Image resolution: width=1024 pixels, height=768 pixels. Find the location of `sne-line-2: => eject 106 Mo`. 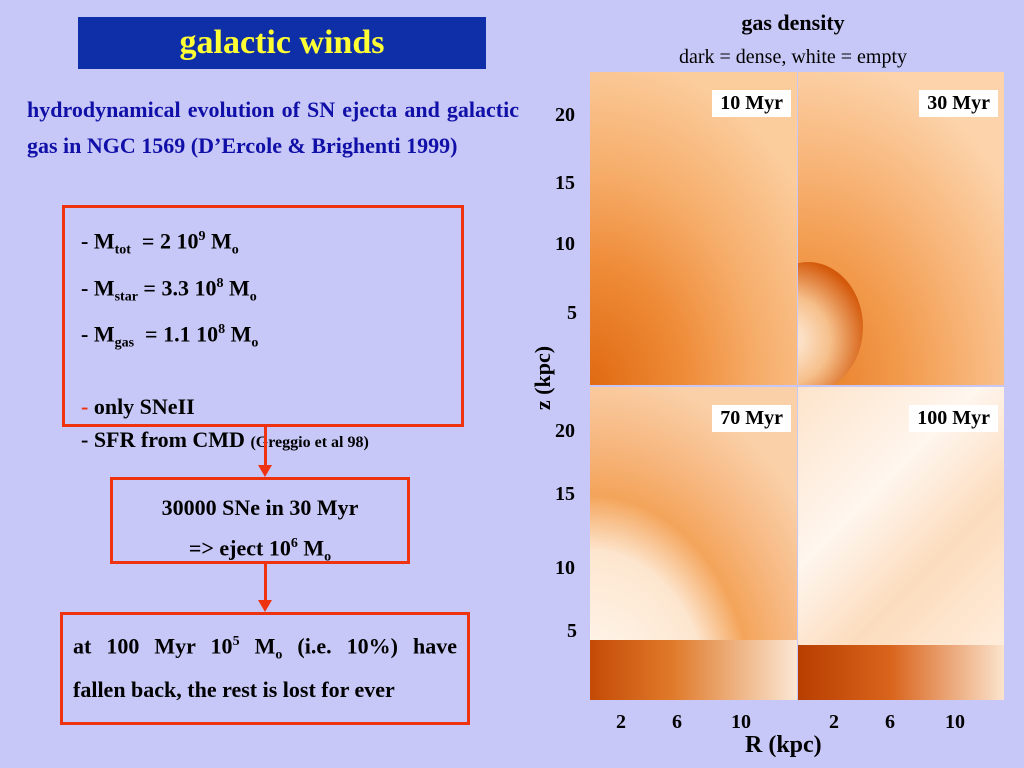

sne-line-2: => eject 106 Mo is located at coordinates (260, 550).